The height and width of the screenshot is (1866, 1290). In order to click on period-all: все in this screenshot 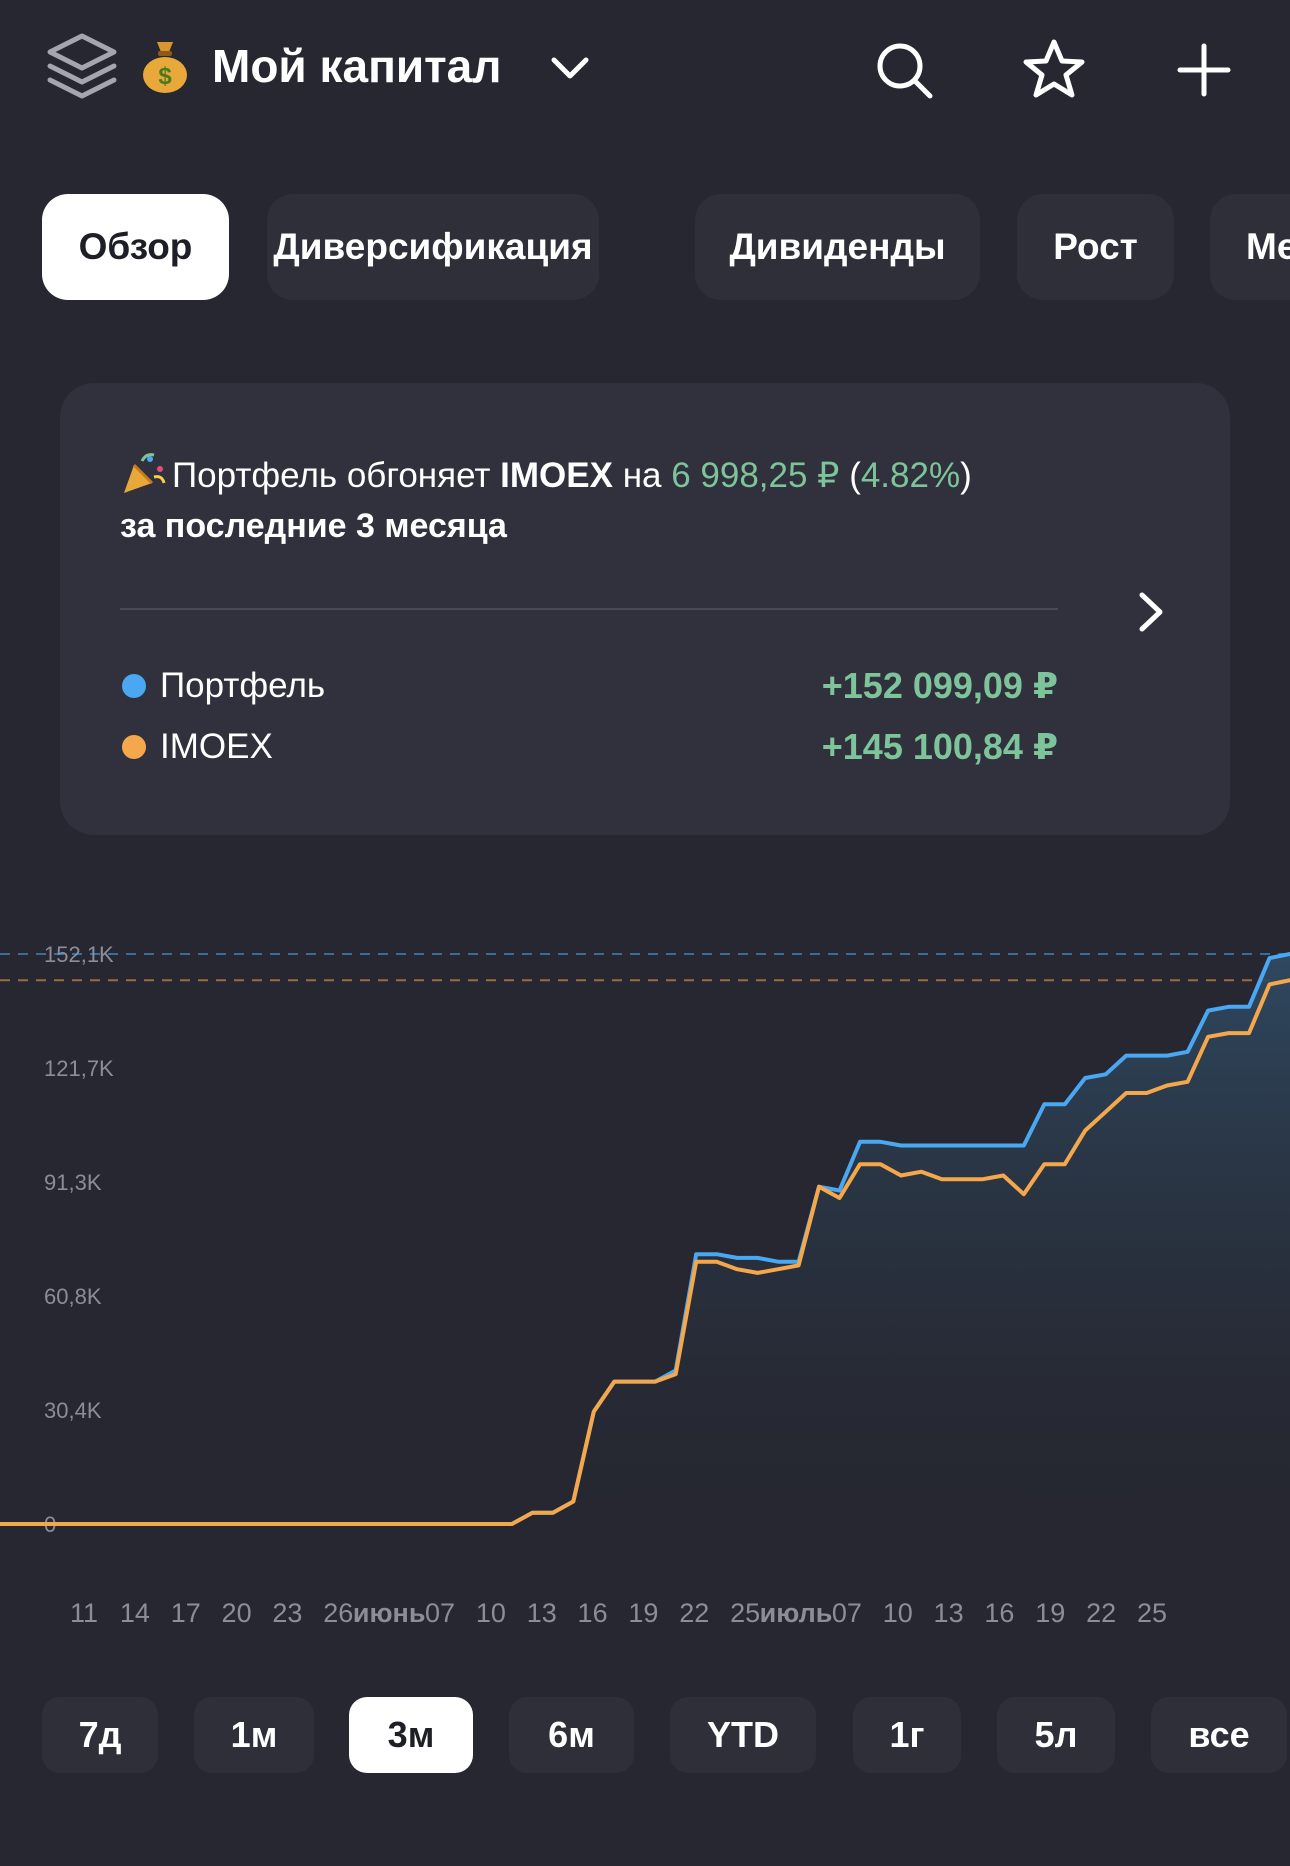, I will do `click(1219, 1735)`.